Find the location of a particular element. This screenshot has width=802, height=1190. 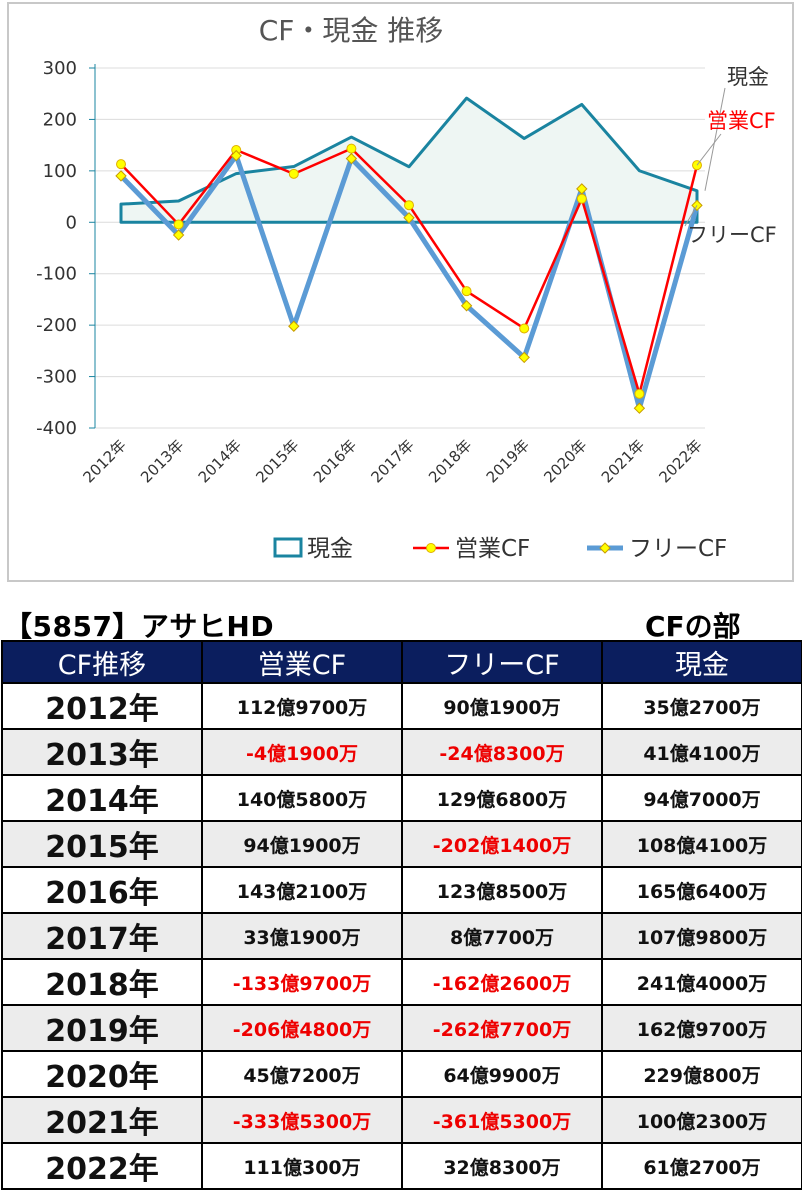

x-tick-label: 2020年 is located at coordinates (565, 461).